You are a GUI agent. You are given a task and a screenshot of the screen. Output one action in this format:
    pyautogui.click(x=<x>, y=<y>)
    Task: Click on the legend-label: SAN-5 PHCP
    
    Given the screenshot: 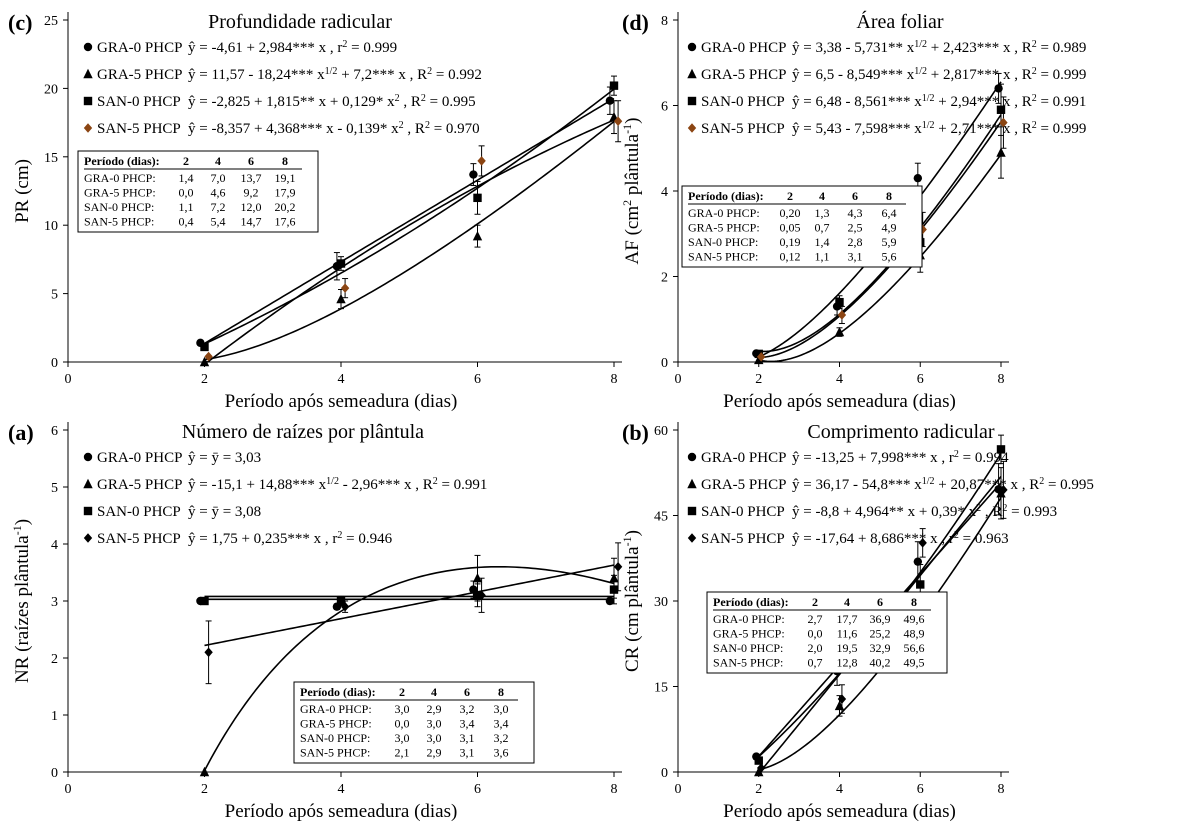 What is the action you would take?
    pyautogui.click(x=139, y=539)
    